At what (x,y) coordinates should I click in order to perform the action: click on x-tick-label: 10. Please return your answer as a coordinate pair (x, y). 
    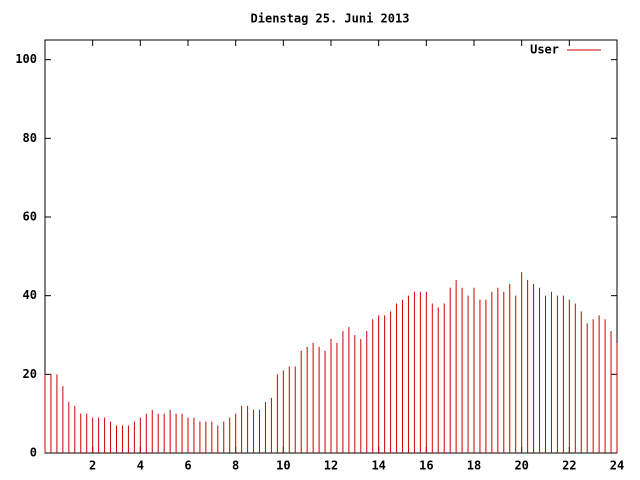
    Looking at the image, I should click on (283, 466).